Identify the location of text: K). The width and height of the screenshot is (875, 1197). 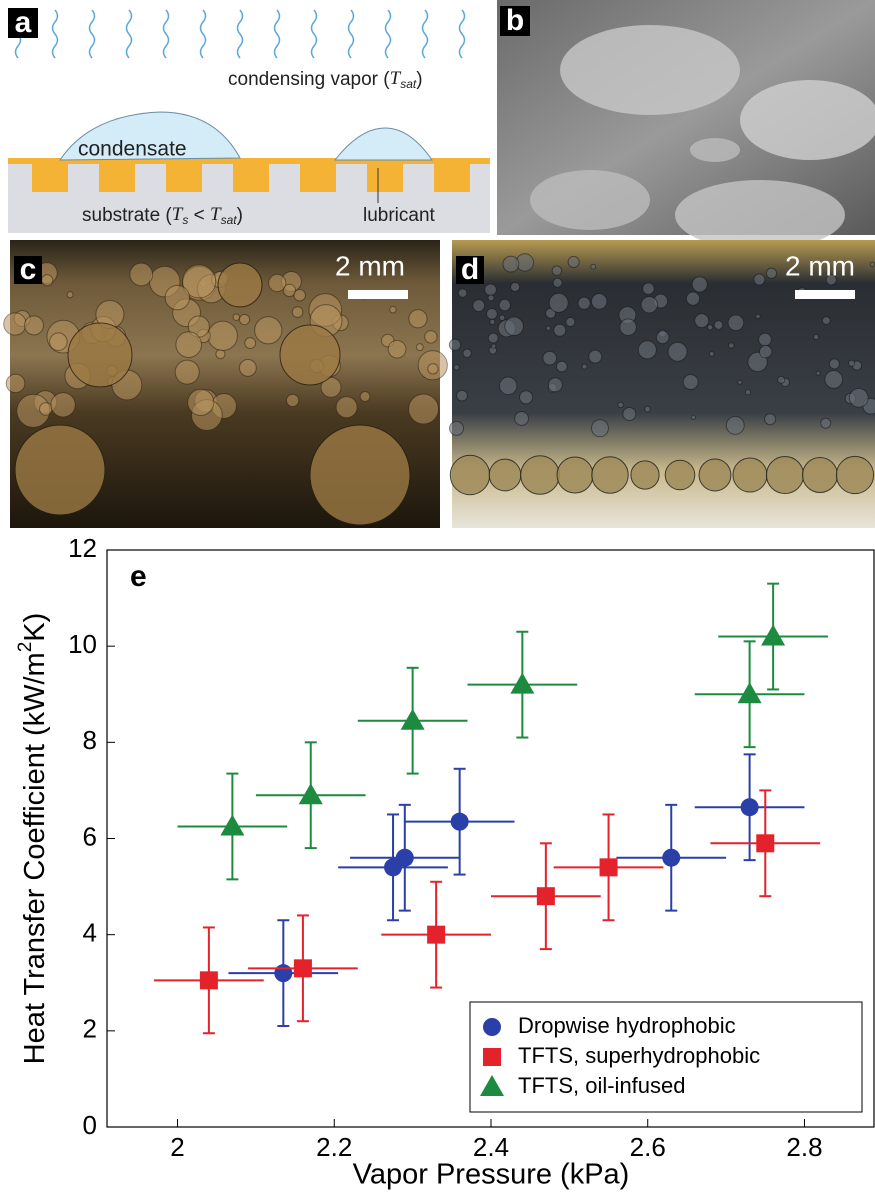
(35, 627).